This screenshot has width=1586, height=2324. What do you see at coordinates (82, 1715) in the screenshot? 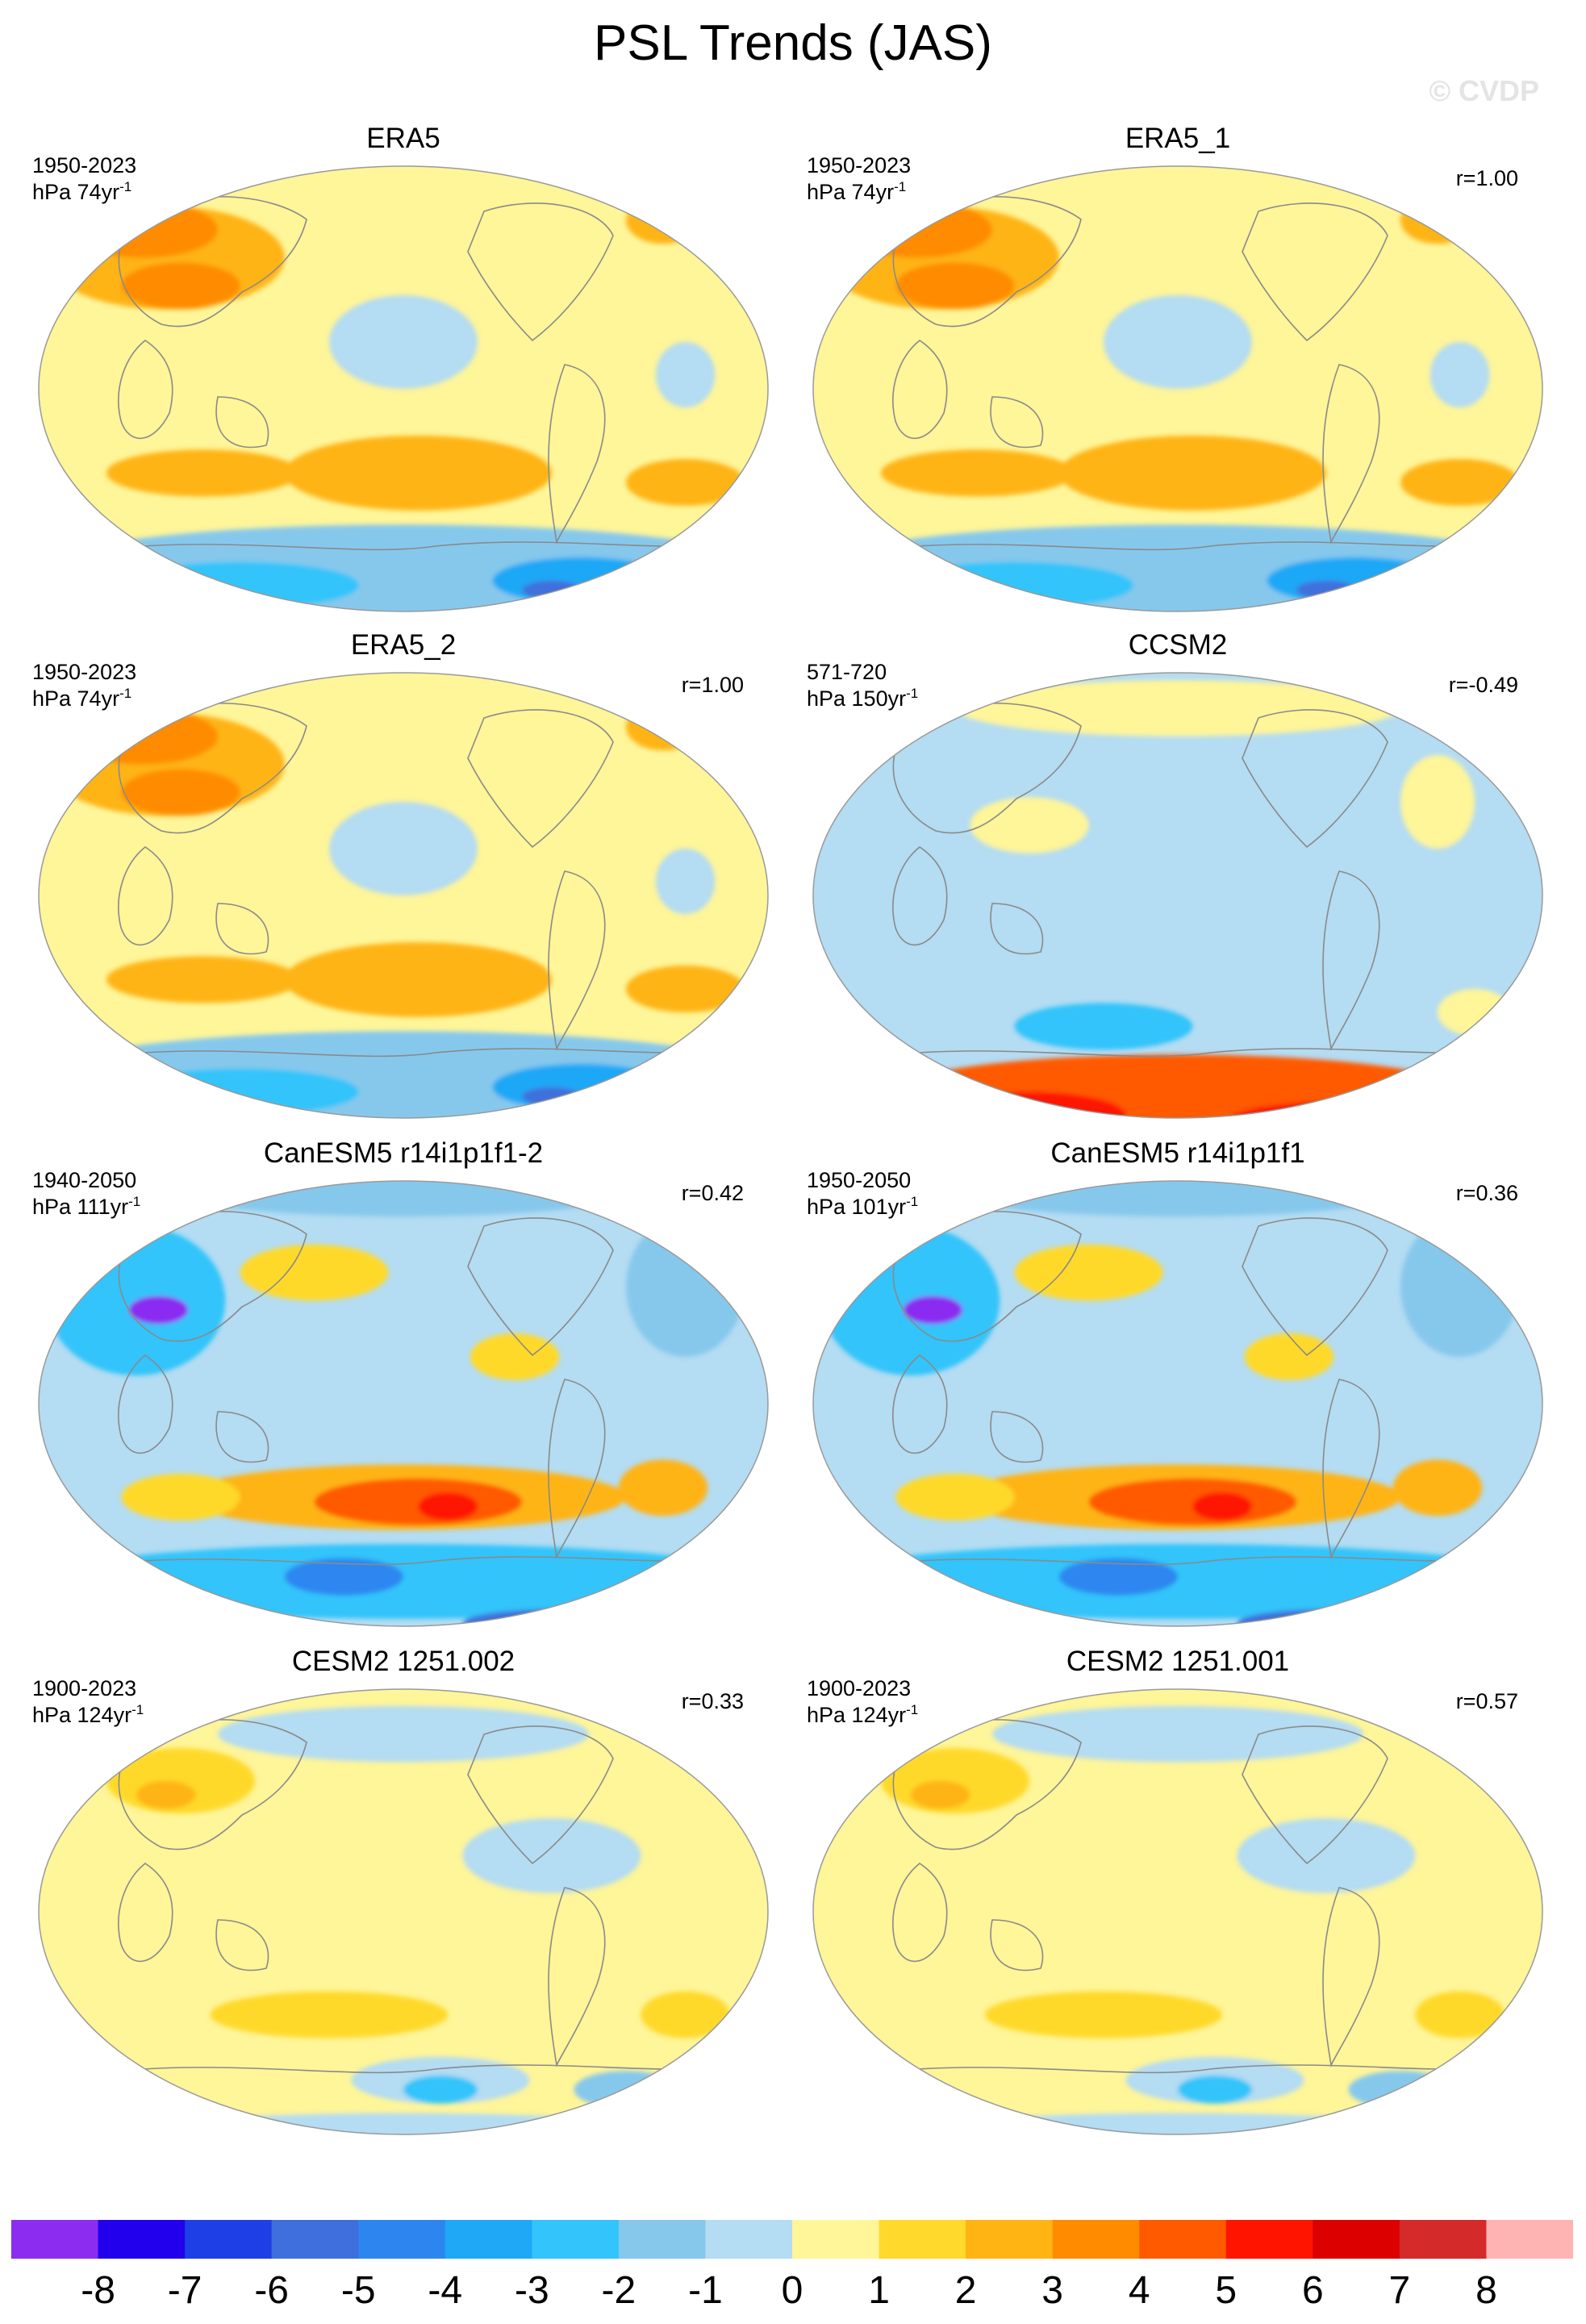
I see `panel-units-text: hPa 124yr` at bounding box center [82, 1715].